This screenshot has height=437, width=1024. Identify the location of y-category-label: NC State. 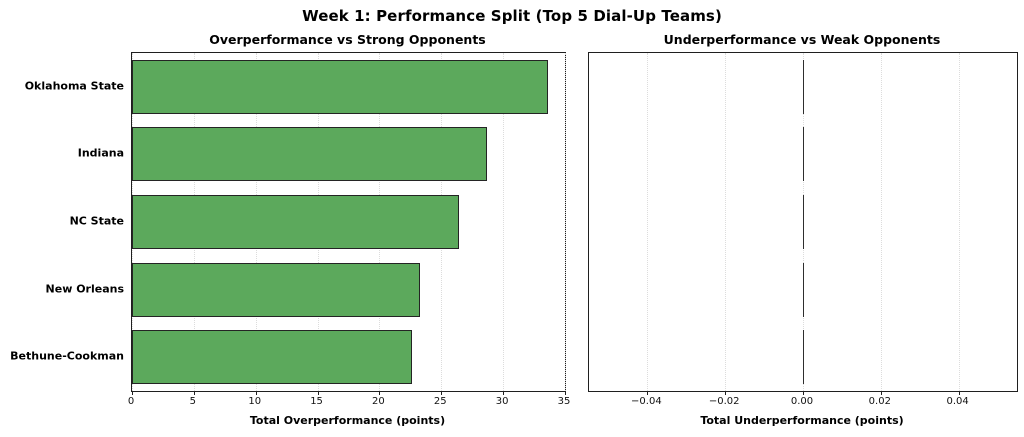
(96, 221).